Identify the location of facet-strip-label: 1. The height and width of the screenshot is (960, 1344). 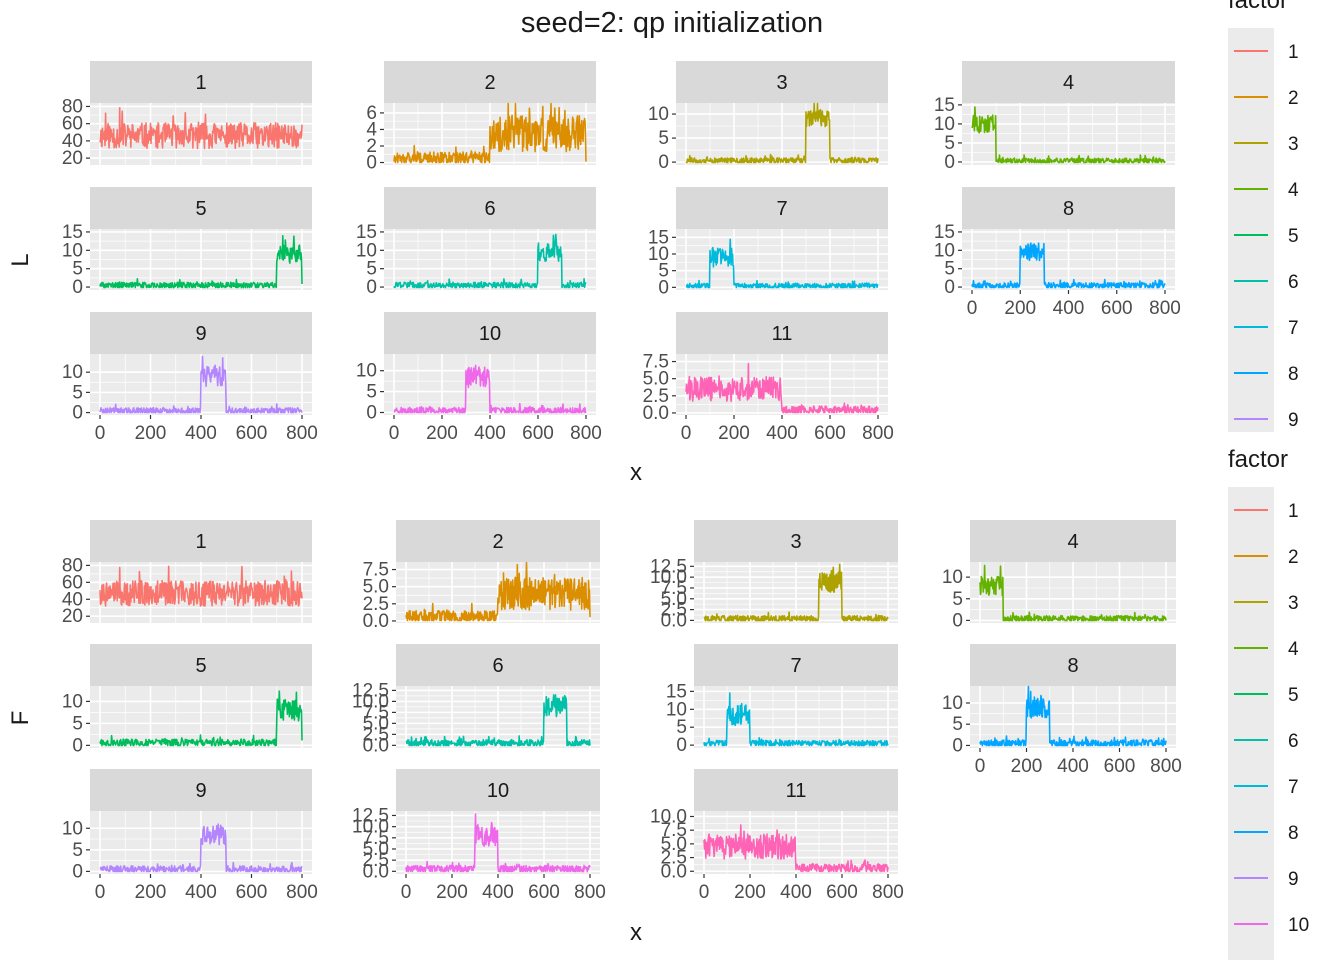
(200, 542).